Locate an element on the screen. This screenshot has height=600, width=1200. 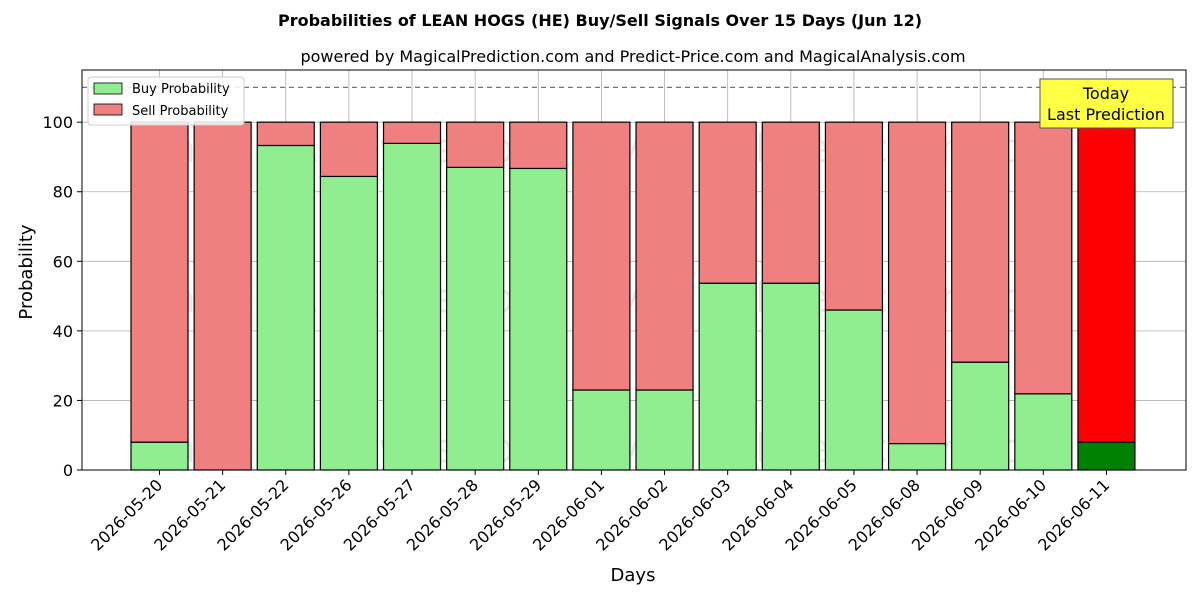
legend-sell-swatch is located at coordinates (108, 109).